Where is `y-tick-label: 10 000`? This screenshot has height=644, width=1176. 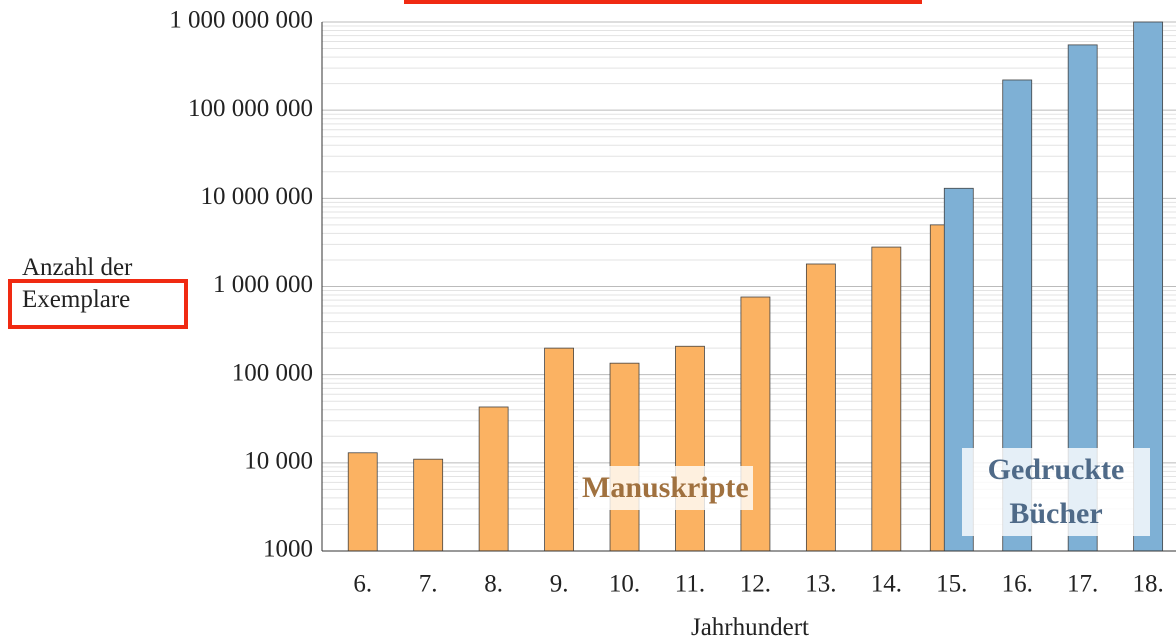 y-tick-label: 10 000 is located at coordinates (278, 461).